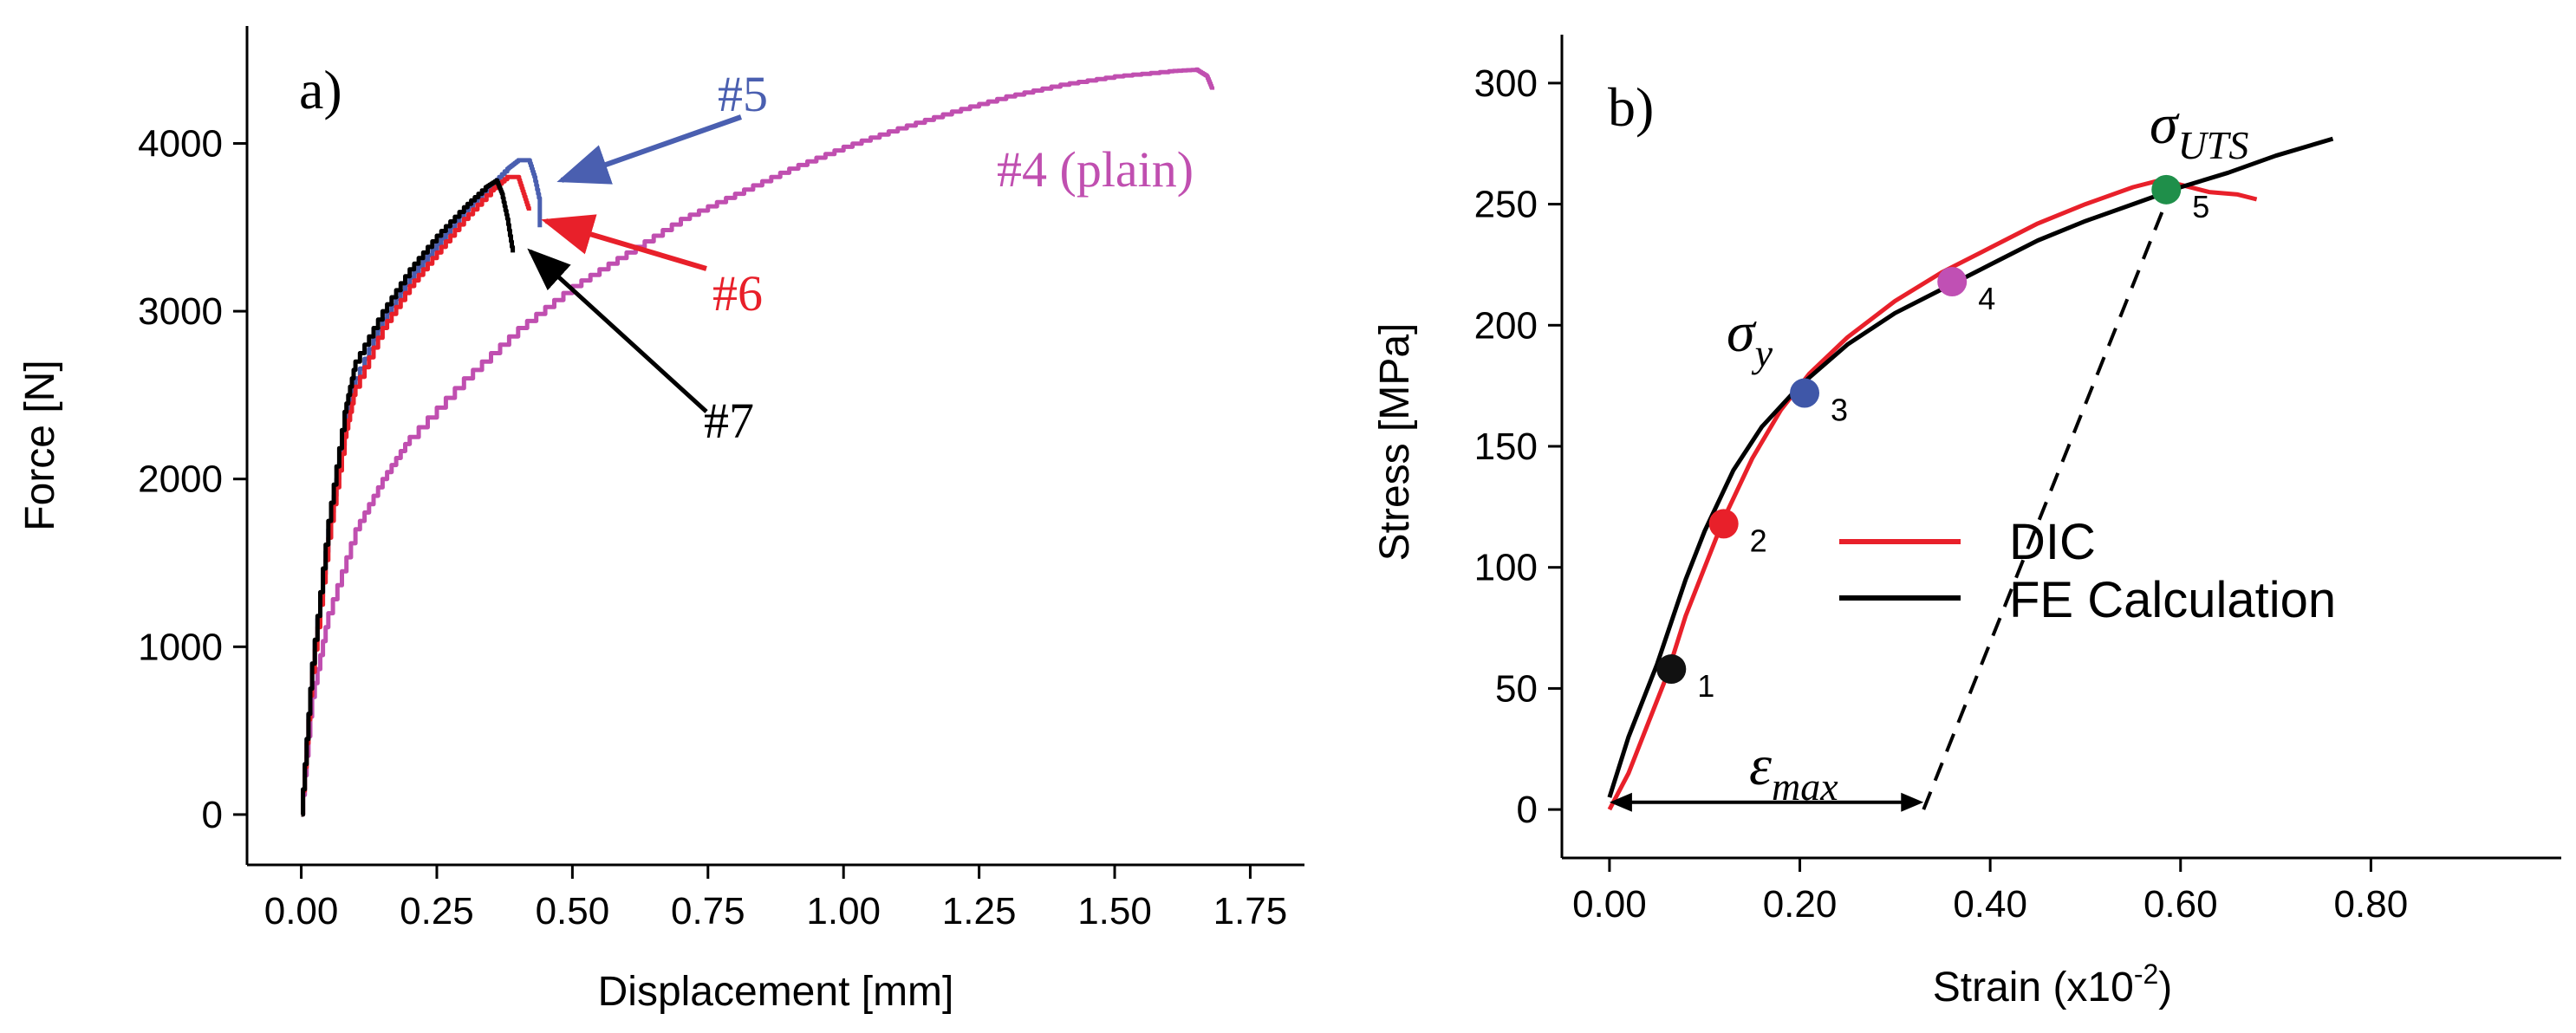 Image resolution: width=2576 pixels, height=1033 pixels. What do you see at coordinates (320, 89) in the screenshot?
I see `chart-a-panel-label: a)` at bounding box center [320, 89].